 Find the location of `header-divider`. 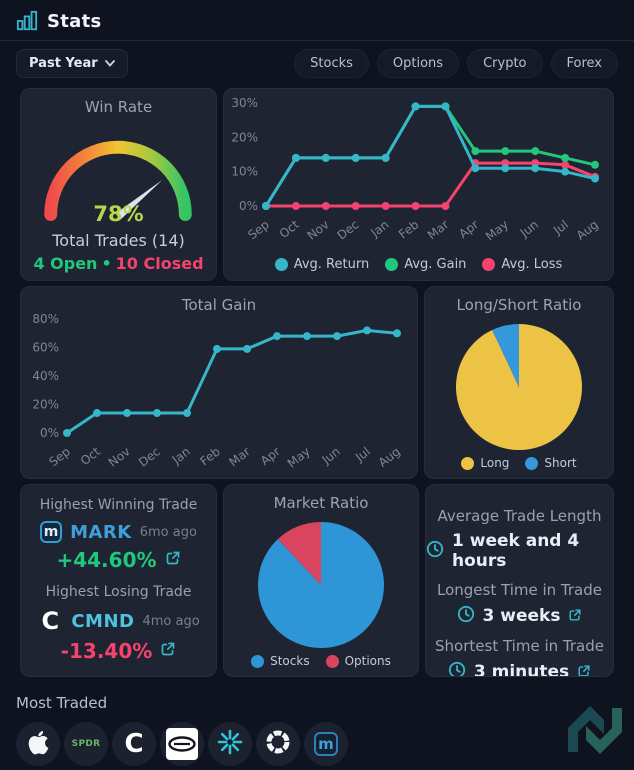

header-divider is located at coordinates (317, 40).